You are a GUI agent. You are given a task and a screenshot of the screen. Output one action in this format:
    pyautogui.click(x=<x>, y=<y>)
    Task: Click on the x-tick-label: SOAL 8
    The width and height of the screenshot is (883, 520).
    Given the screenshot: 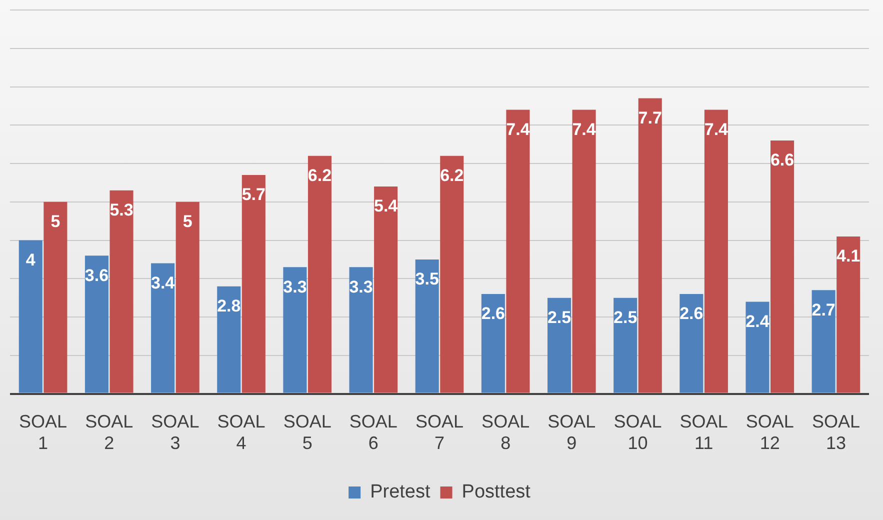 What is the action you would take?
    pyautogui.click(x=506, y=433)
    